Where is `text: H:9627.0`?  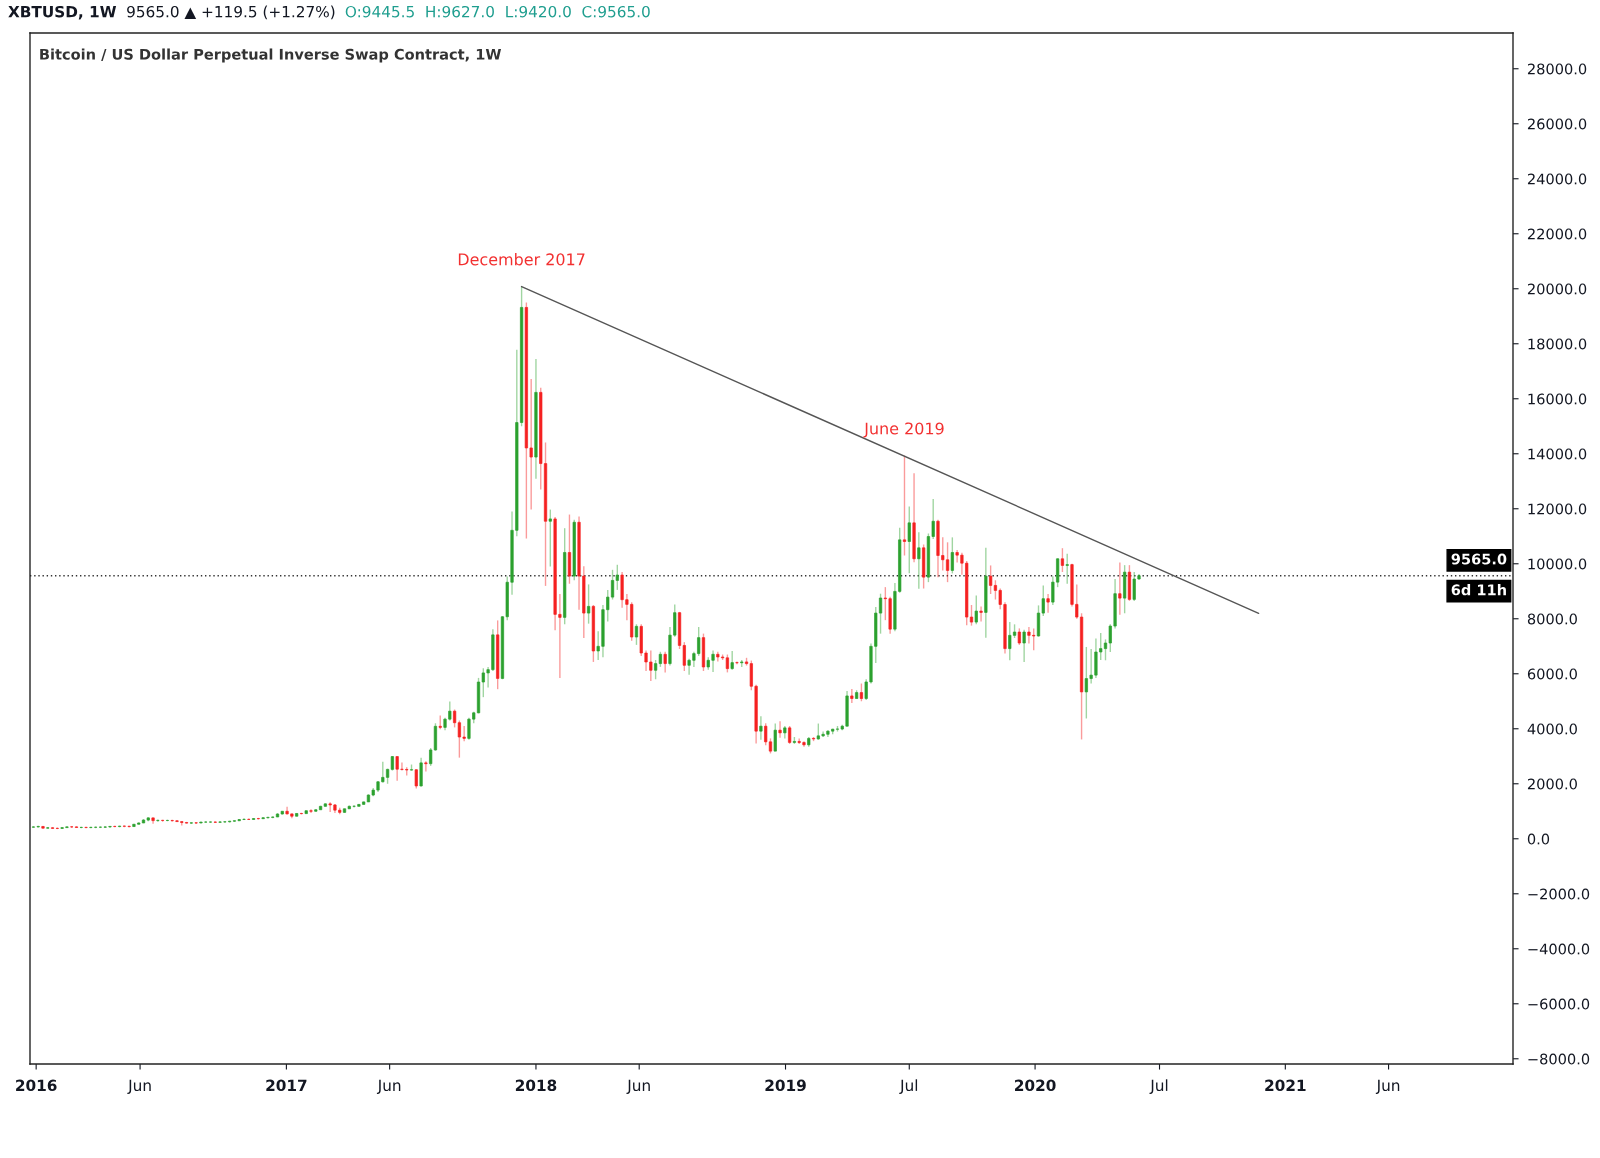 text: H:9627.0 is located at coordinates (460, 11).